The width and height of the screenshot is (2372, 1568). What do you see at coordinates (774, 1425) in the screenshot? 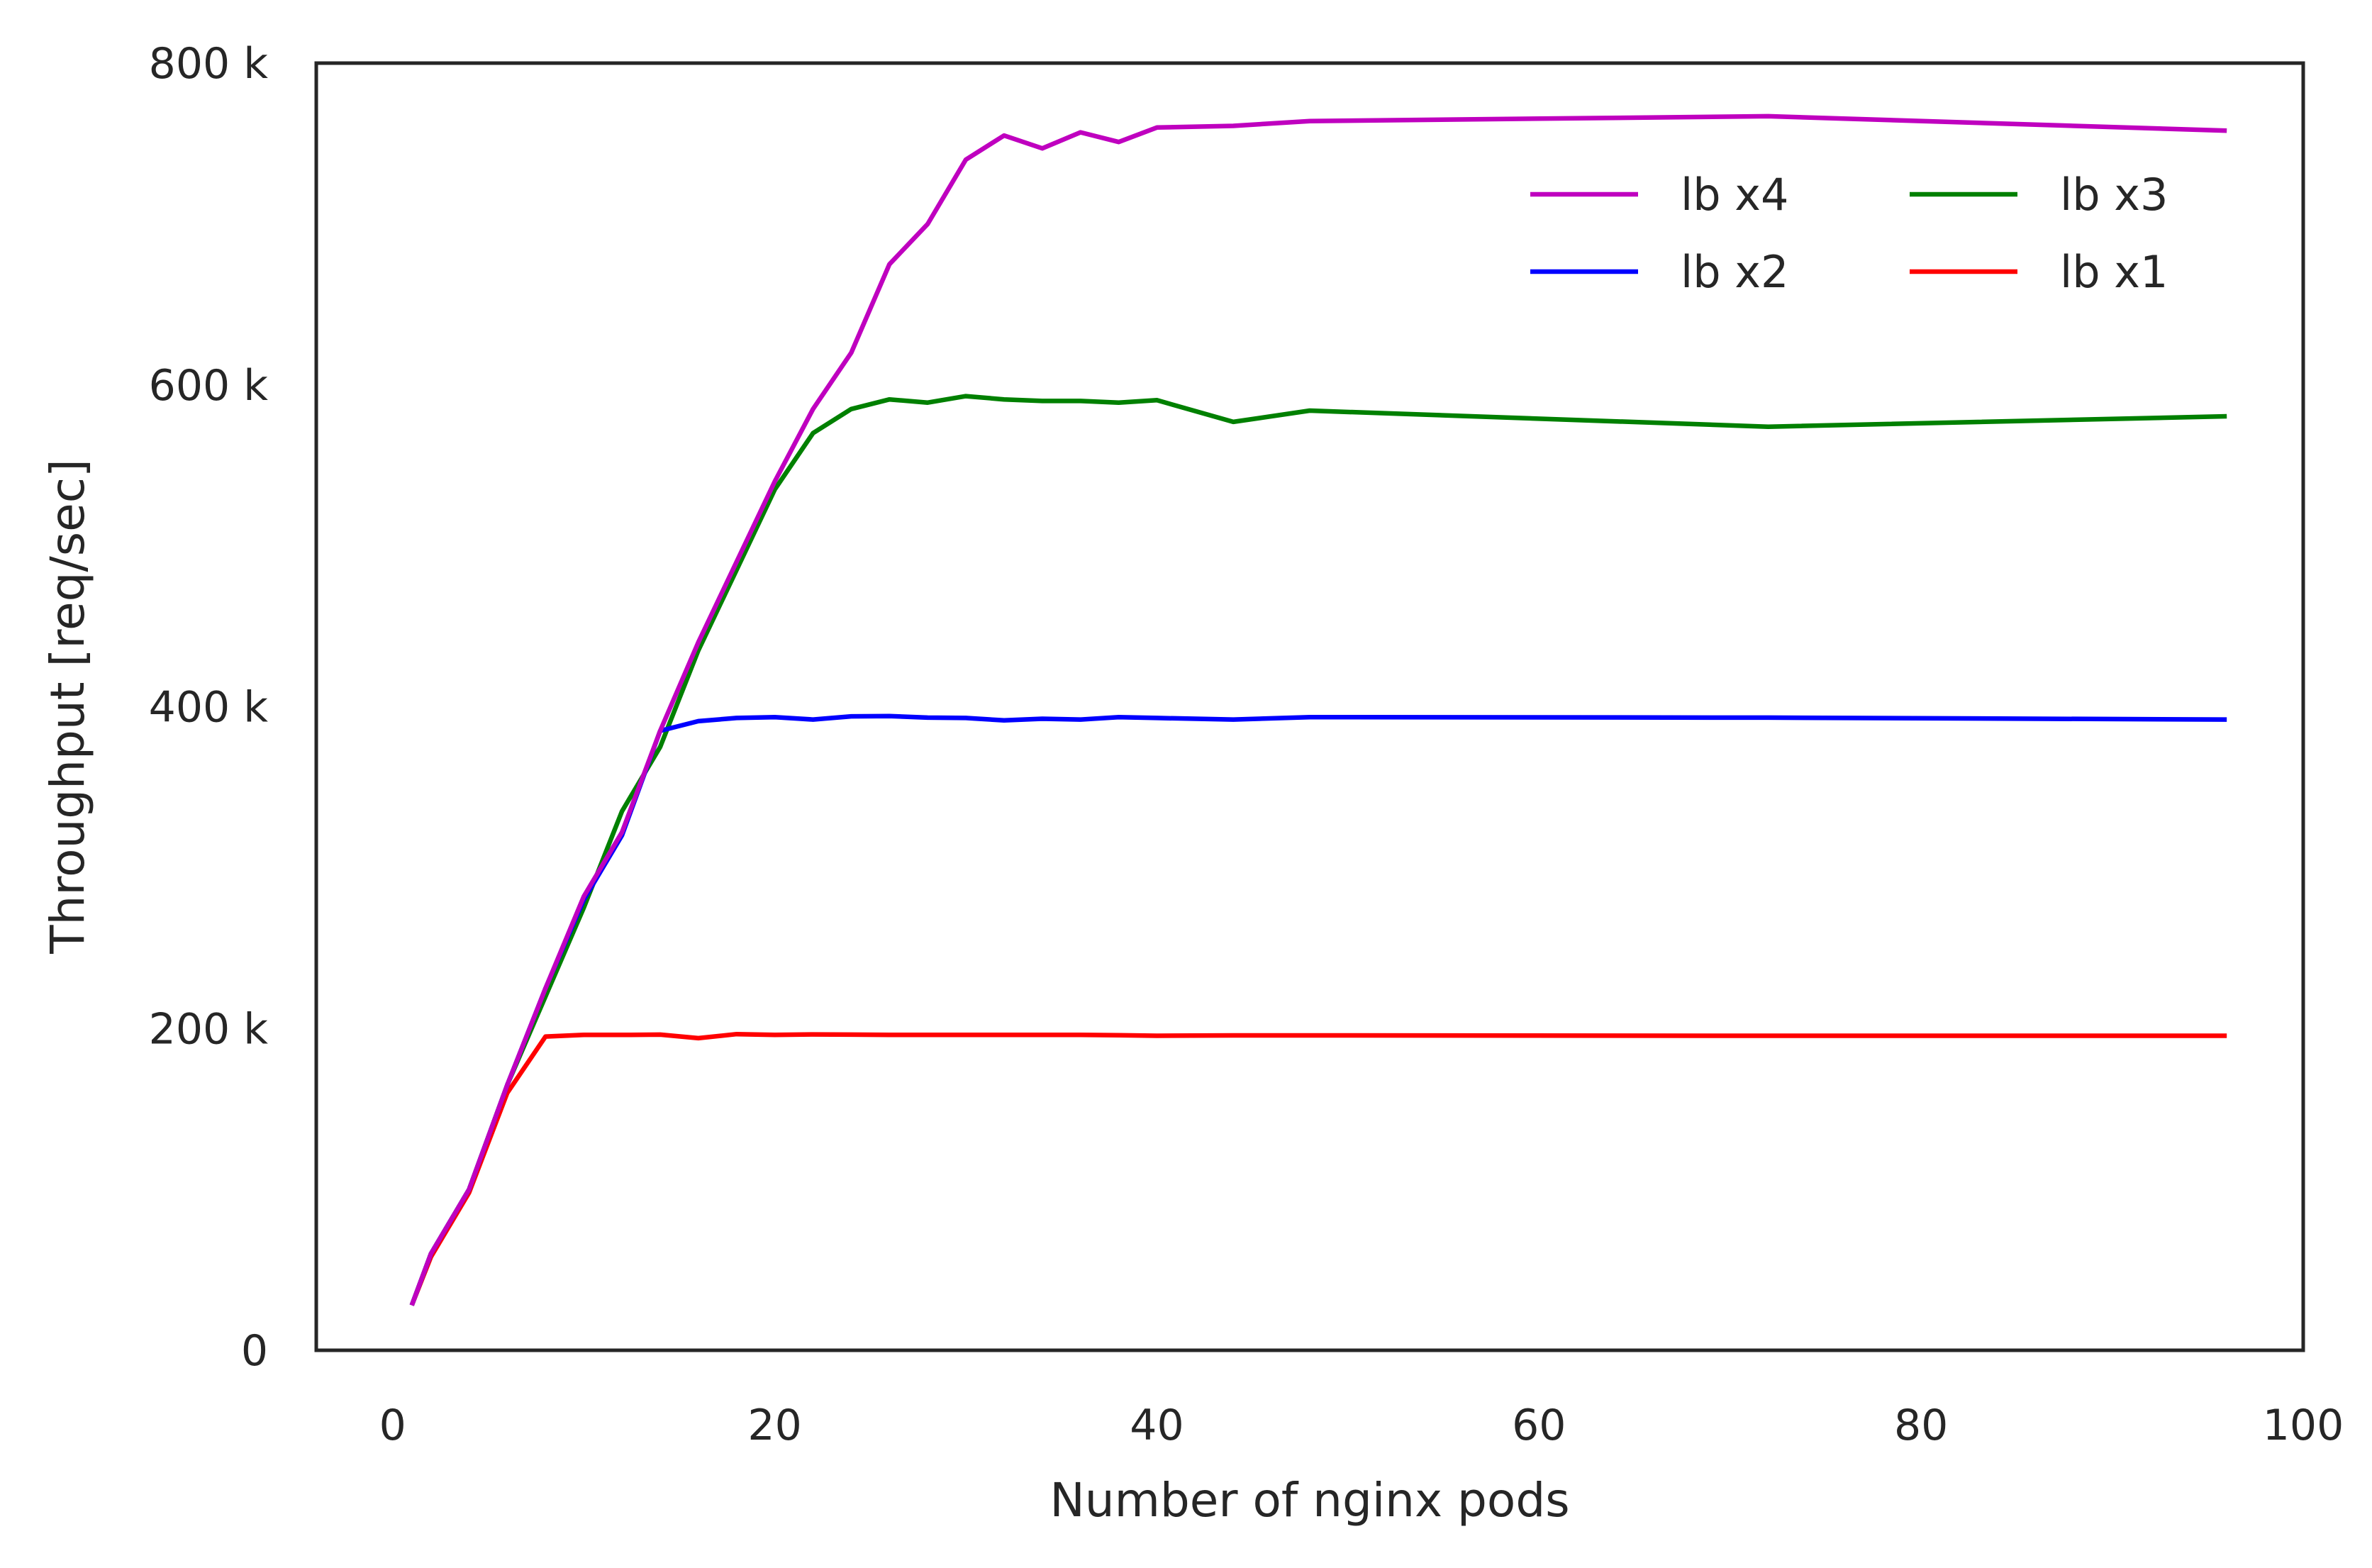
I see `x-tick-label: 20` at bounding box center [774, 1425].